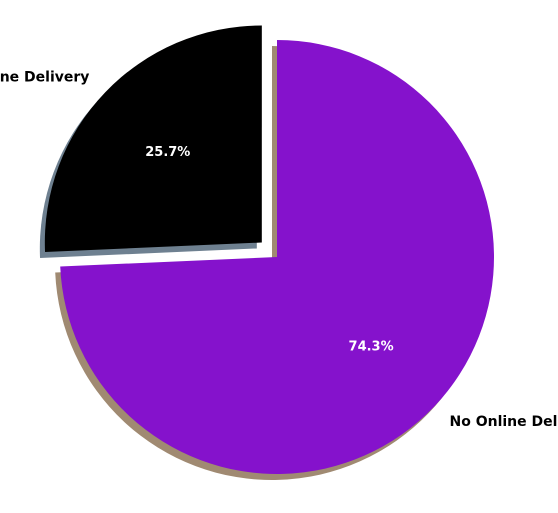 Image resolution: width=558 pixels, height=513 pixels. What do you see at coordinates (167, 152) in the screenshot?
I see `pct-label-online-delivery: 25.7%` at bounding box center [167, 152].